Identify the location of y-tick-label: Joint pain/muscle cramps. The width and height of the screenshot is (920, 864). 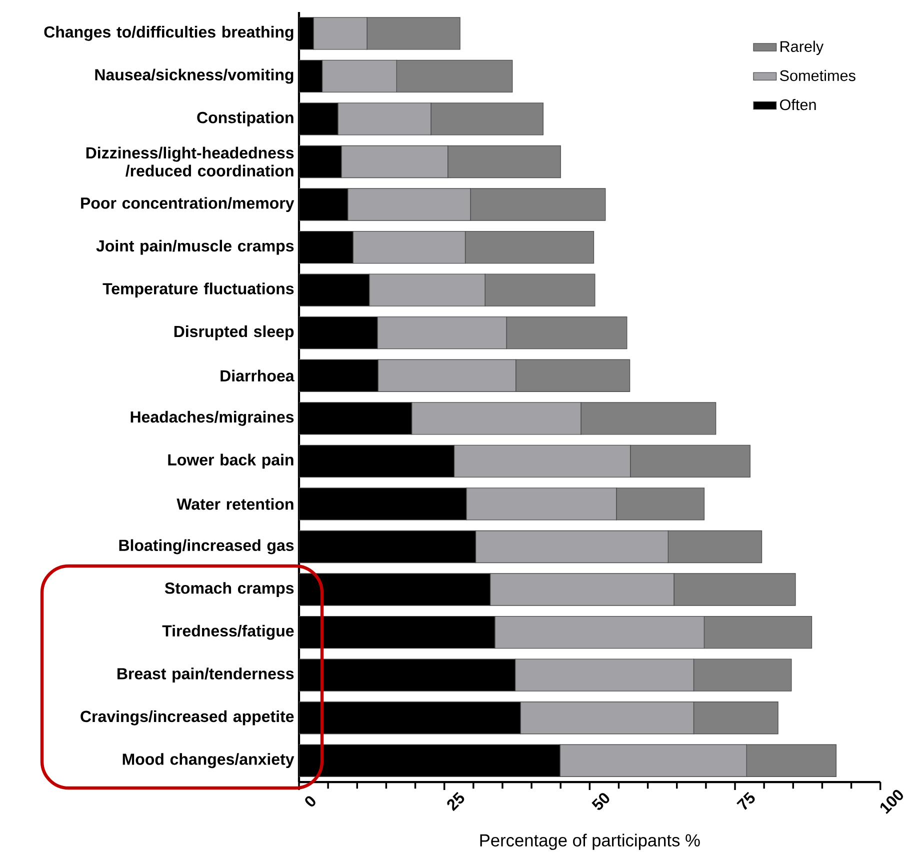
(195, 247).